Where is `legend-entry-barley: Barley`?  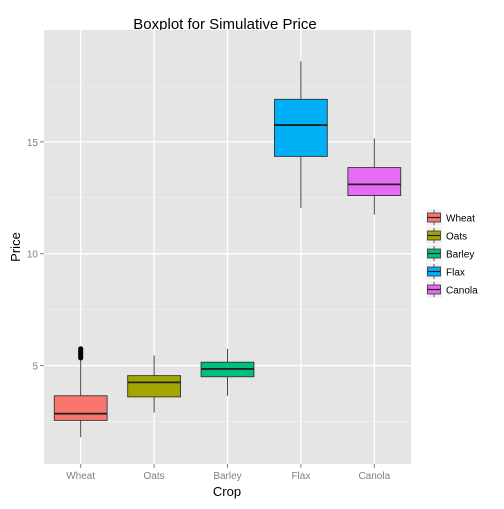 legend-entry-barley: Barley is located at coordinates (450, 253).